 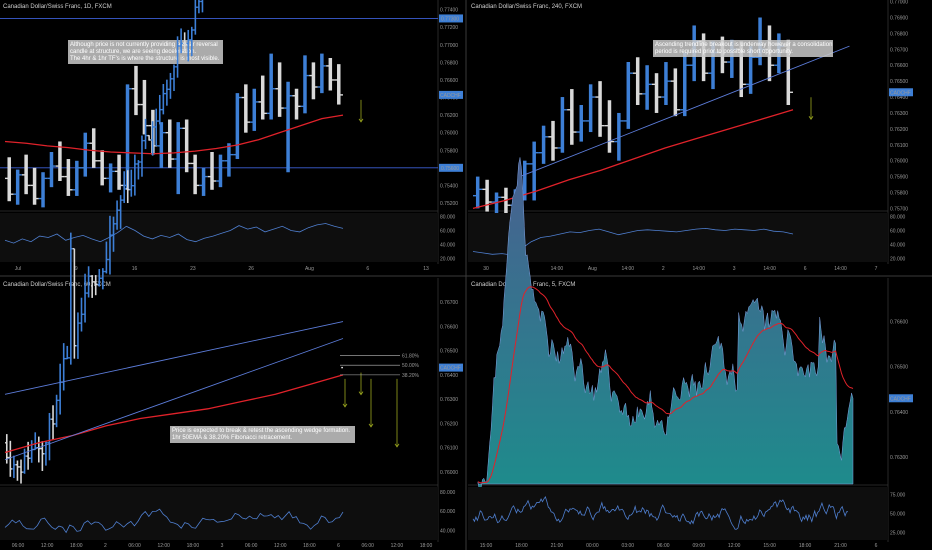 I want to click on x-tick-label: 21:00, so click(x=840, y=546).